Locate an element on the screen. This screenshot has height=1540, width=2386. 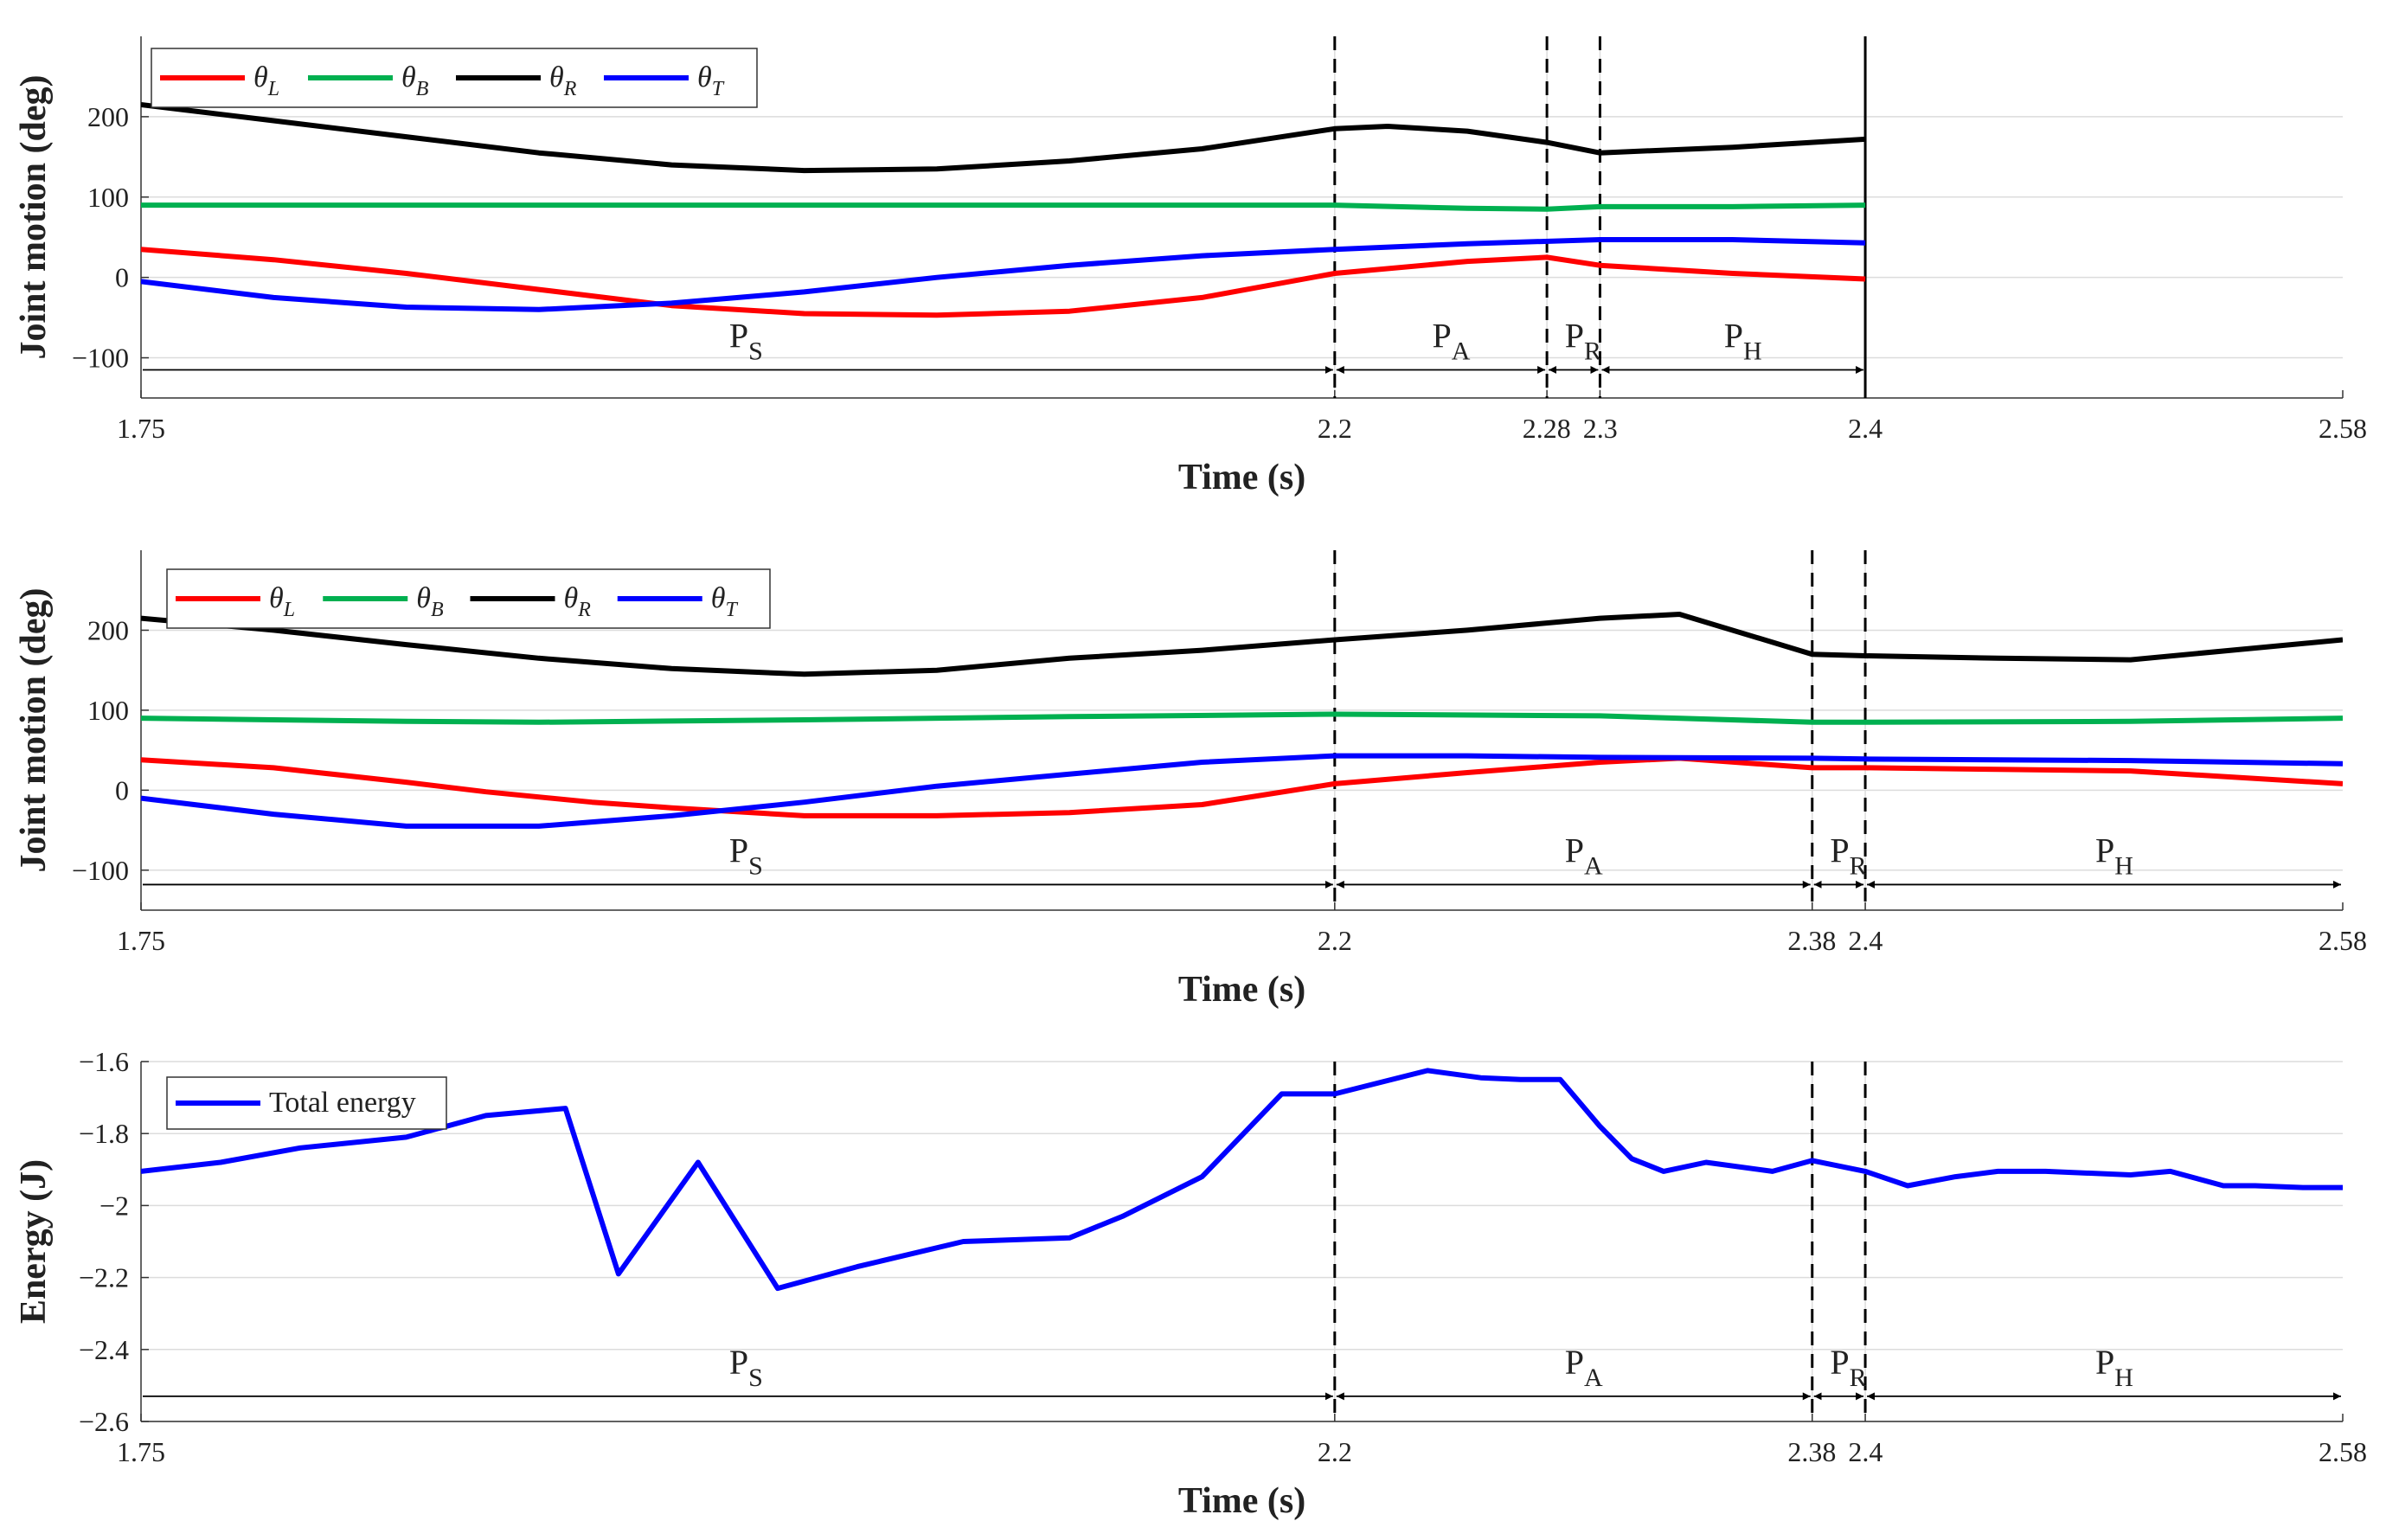
y-tick-label: −2.2 is located at coordinates (104, 1278).